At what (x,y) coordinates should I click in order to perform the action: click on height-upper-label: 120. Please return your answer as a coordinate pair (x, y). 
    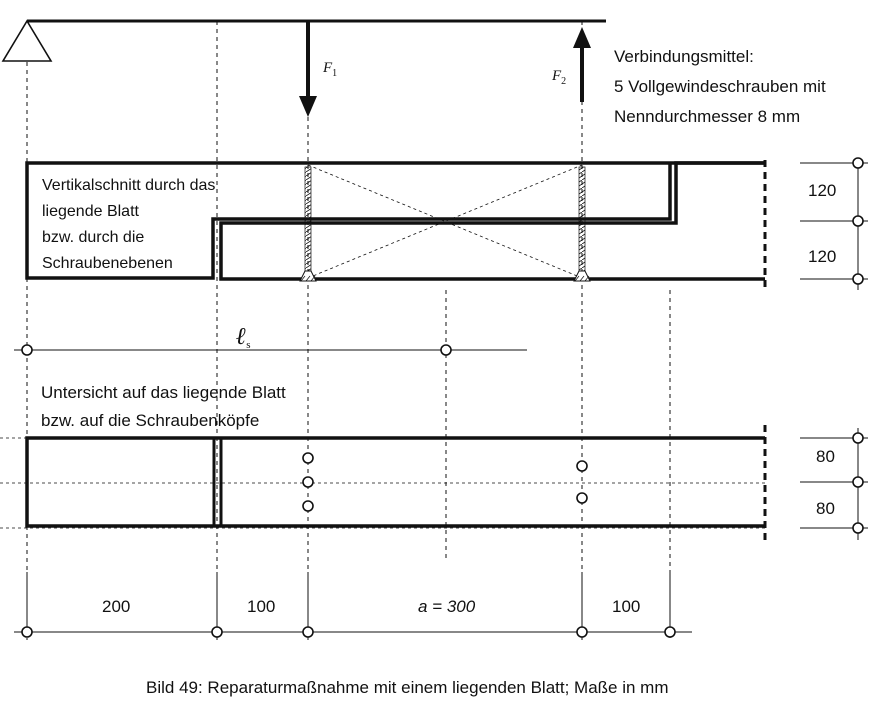
    Looking at the image, I should click on (822, 190).